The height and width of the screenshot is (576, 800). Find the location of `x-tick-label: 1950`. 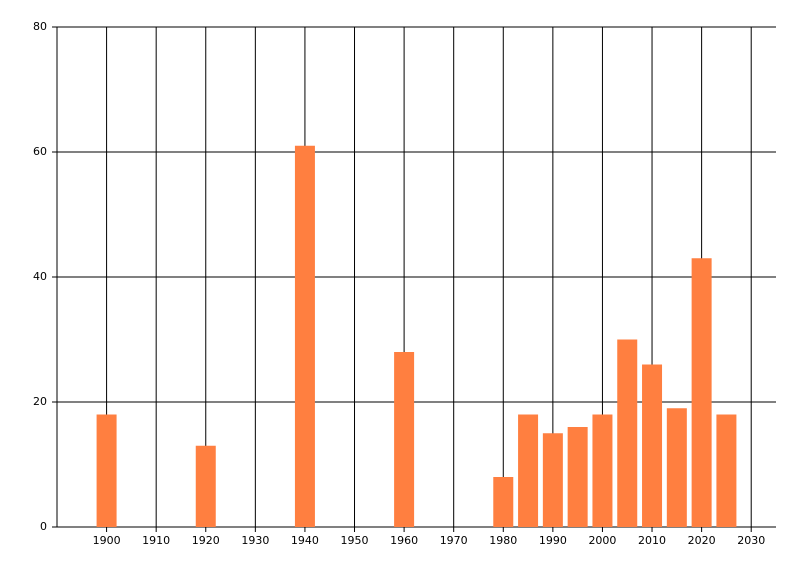

x-tick-label: 1950 is located at coordinates (355, 540).